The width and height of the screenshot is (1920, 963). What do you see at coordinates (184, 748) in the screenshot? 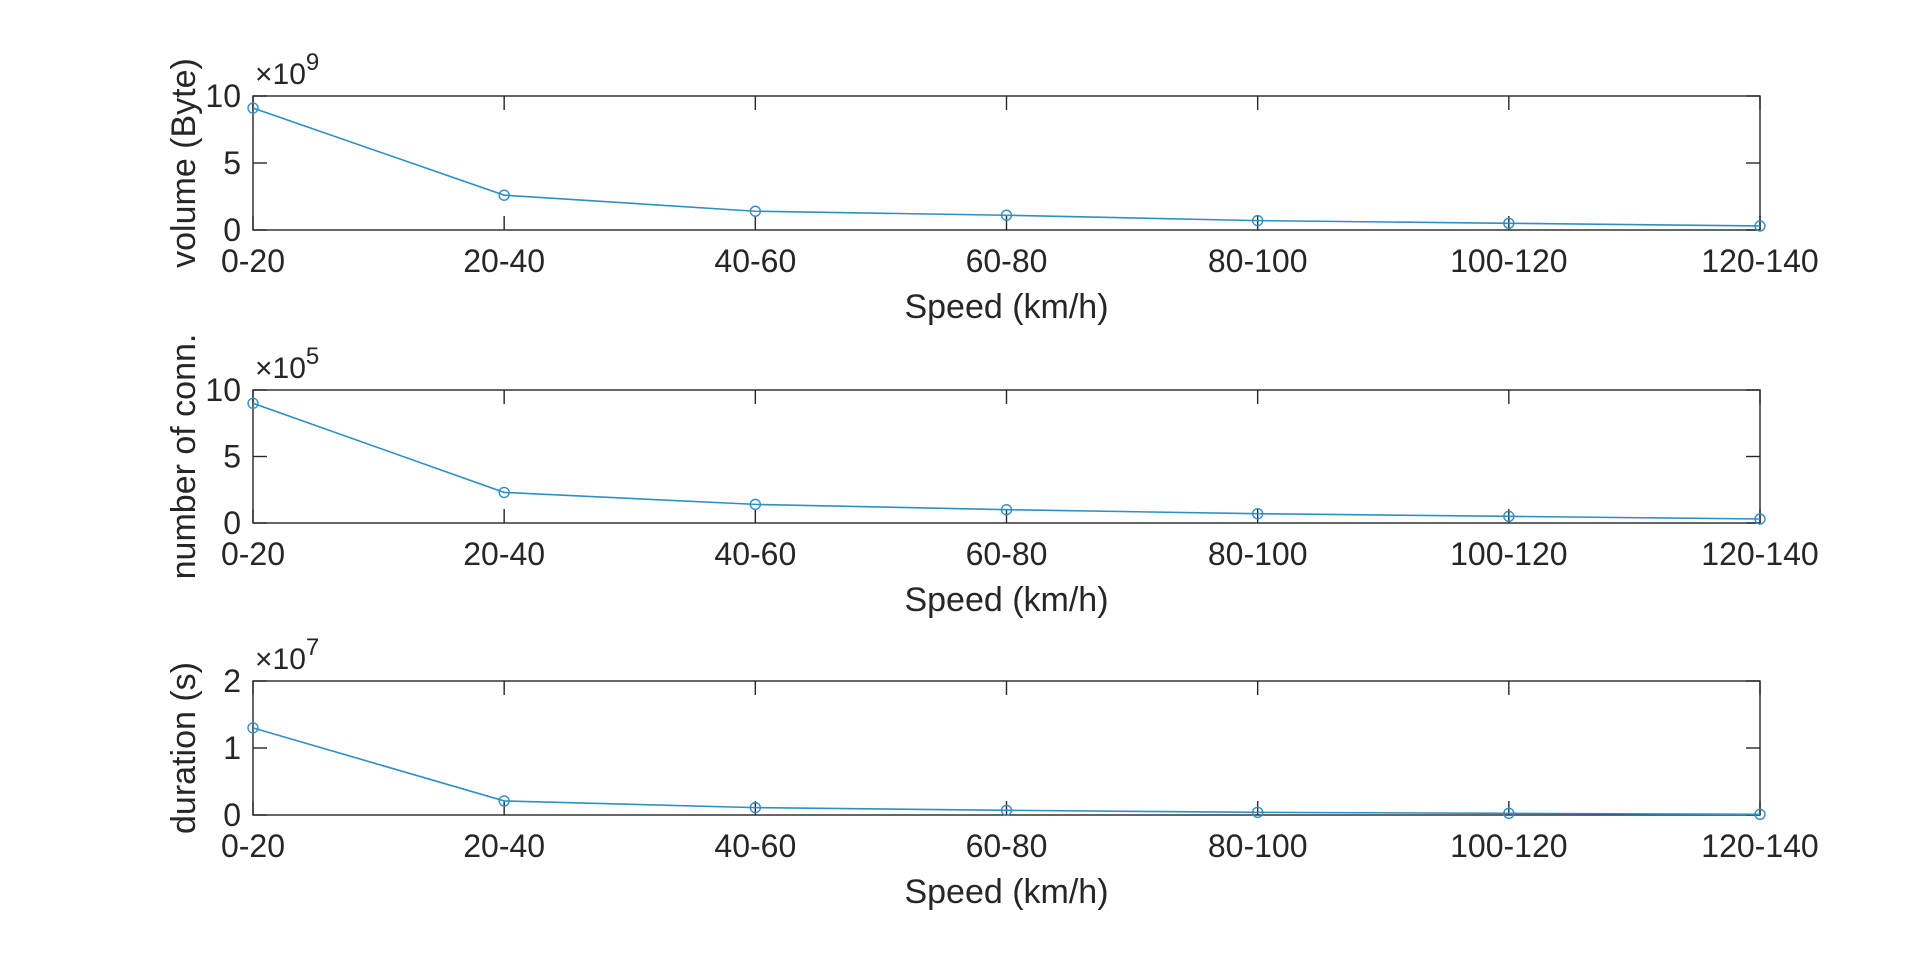
I see `y-axis-label: duration (s)` at bounding box center [184, 748].